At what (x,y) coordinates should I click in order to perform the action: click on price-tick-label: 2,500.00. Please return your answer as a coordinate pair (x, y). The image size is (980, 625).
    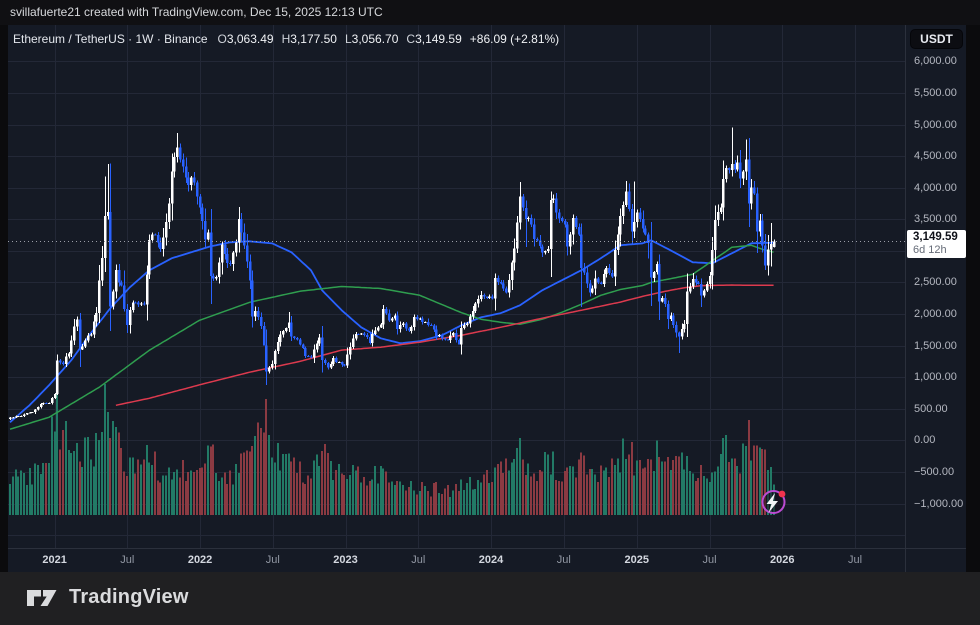
    Looking at the image, I should click on (935, 282).